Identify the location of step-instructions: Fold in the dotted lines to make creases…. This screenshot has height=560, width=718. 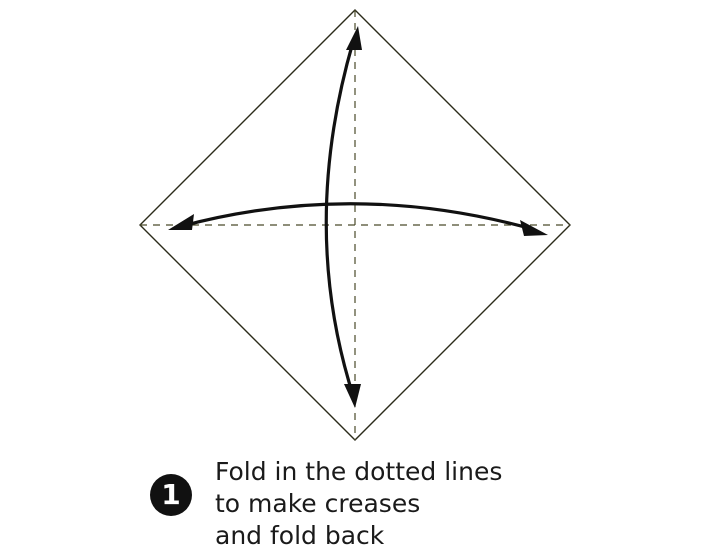
(425, 504).